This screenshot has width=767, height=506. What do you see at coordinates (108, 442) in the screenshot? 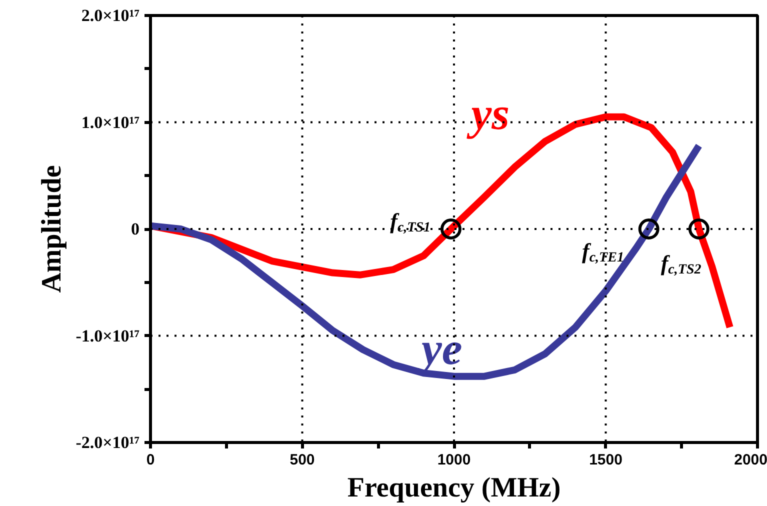
I see `y-tick-label: -2.0×10¹⁷` at bounding box center [108, 442].